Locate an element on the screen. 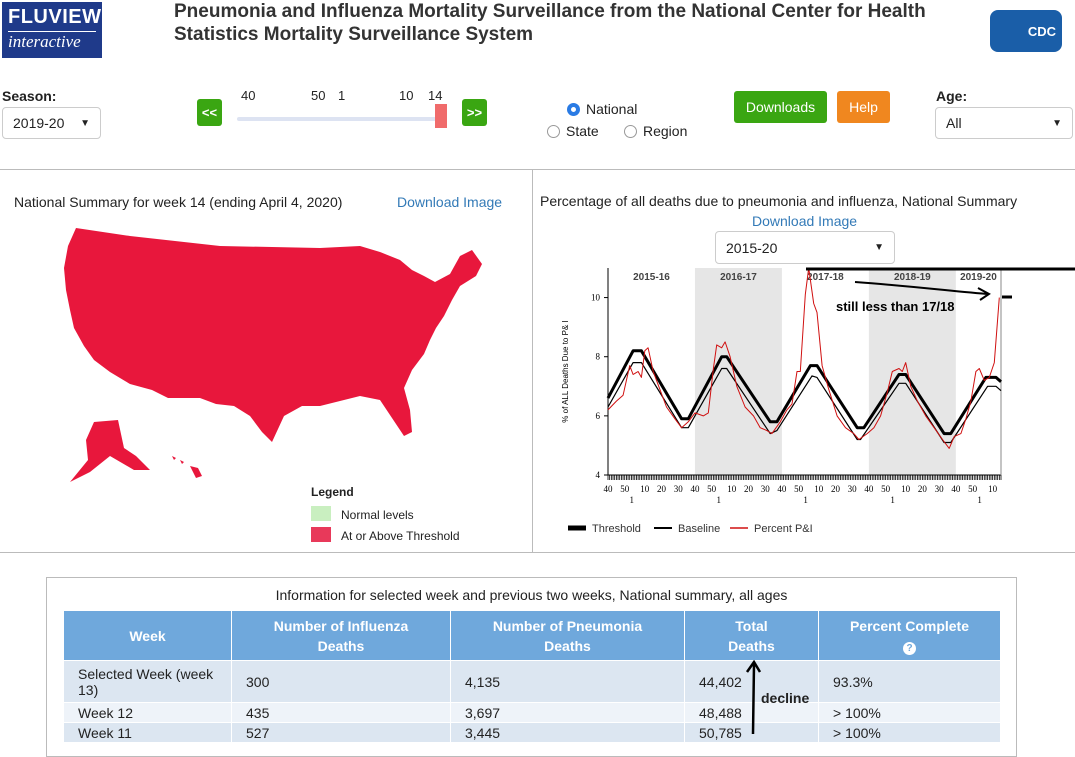  downloads-button: Downloads is located at coordinates (780, 107).